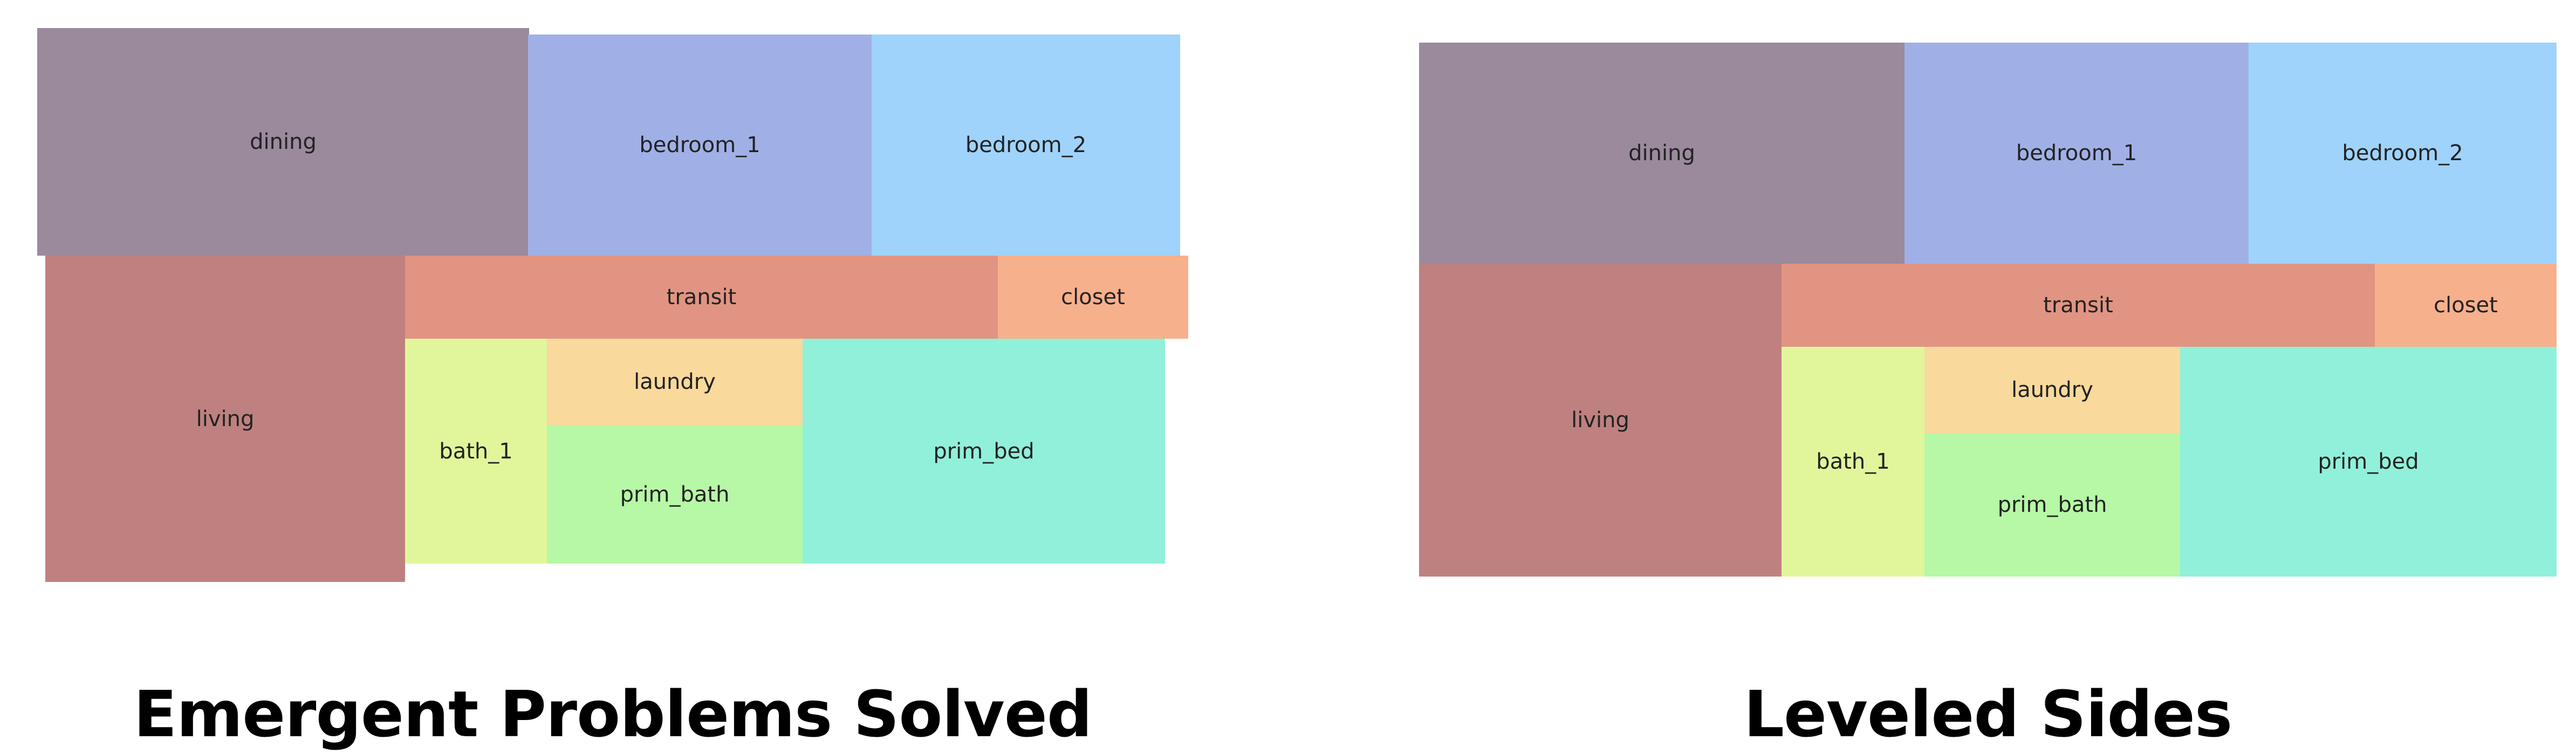 This screenshot has width=2576, height=754. I want to click on caption-right: Leveled Sides, so click(1987, 714).